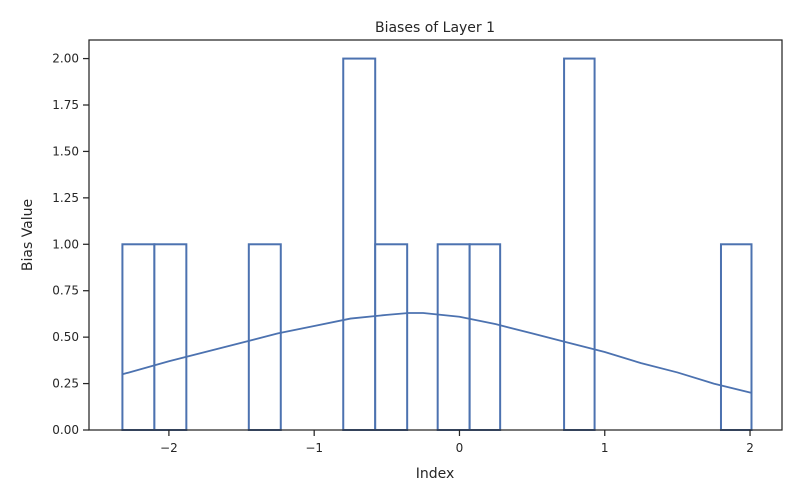  I want to click on y-tick-label-8: 2.00, so click(65, 59).